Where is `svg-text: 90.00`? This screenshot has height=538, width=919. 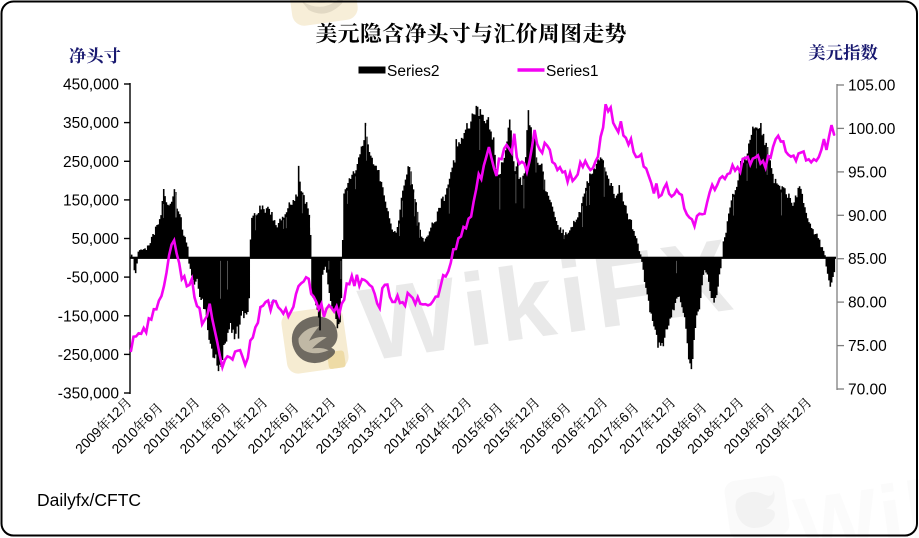
svg-text: 90.00 is located at coordinates (867, 216).